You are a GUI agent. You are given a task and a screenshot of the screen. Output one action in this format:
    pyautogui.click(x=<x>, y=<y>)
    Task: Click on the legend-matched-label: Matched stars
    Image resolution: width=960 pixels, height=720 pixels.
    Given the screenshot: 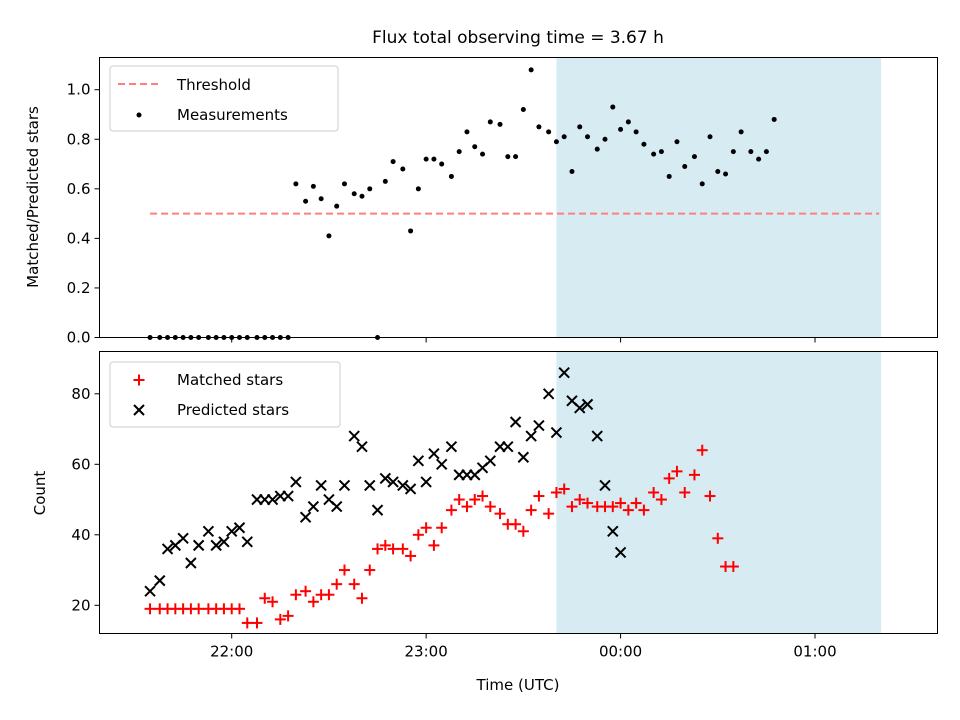 What is the action you would take?
    pyautogui.click(x=230, y=380)
    